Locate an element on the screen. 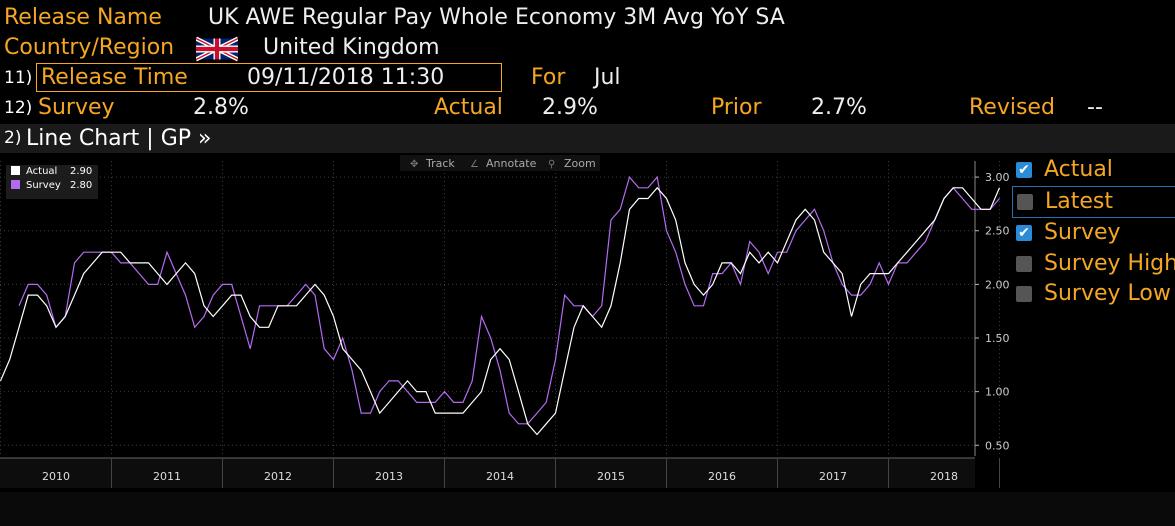  legend-label: Latest is located at coordinates (1079, 201).